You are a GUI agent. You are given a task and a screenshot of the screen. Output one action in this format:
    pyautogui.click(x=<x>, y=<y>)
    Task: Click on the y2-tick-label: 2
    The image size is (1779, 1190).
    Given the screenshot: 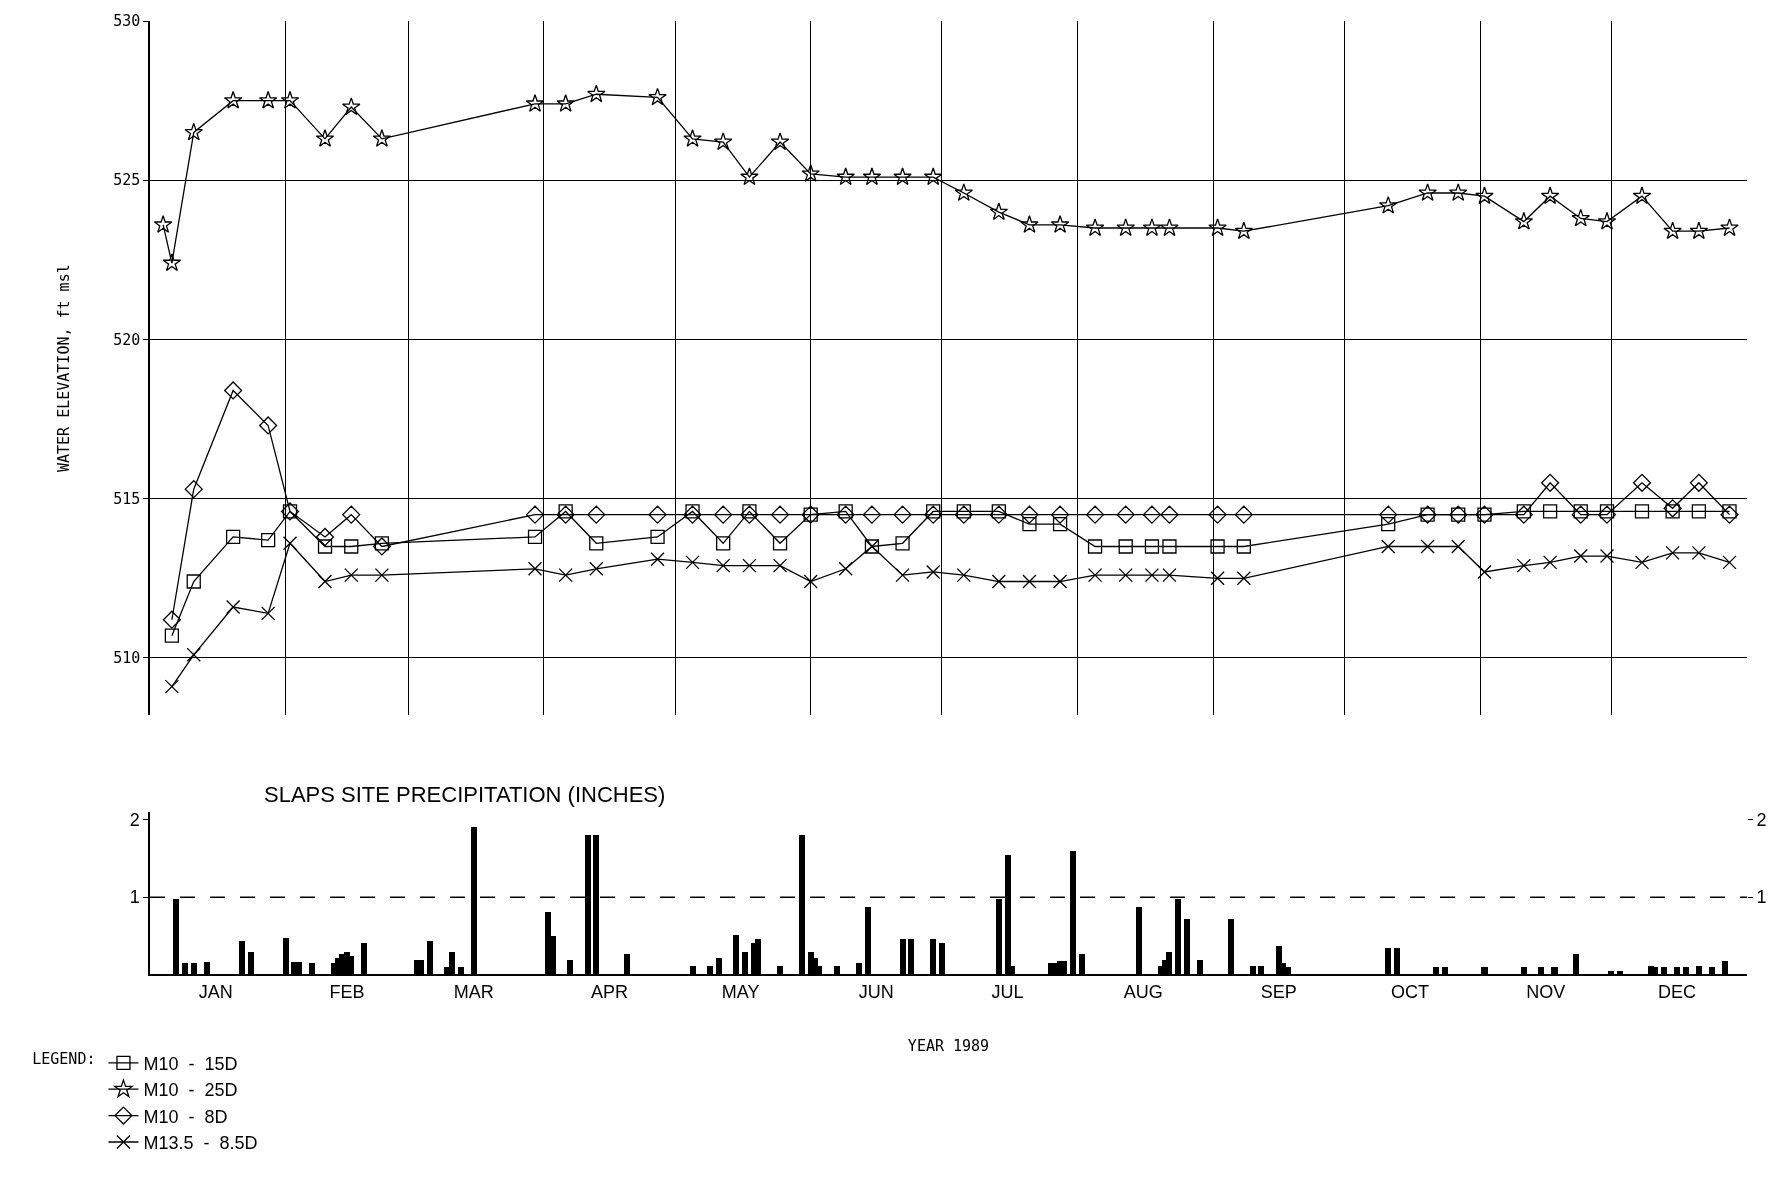 What is the action you would take?
    pyautogui.click(x=1761, y=820)
    